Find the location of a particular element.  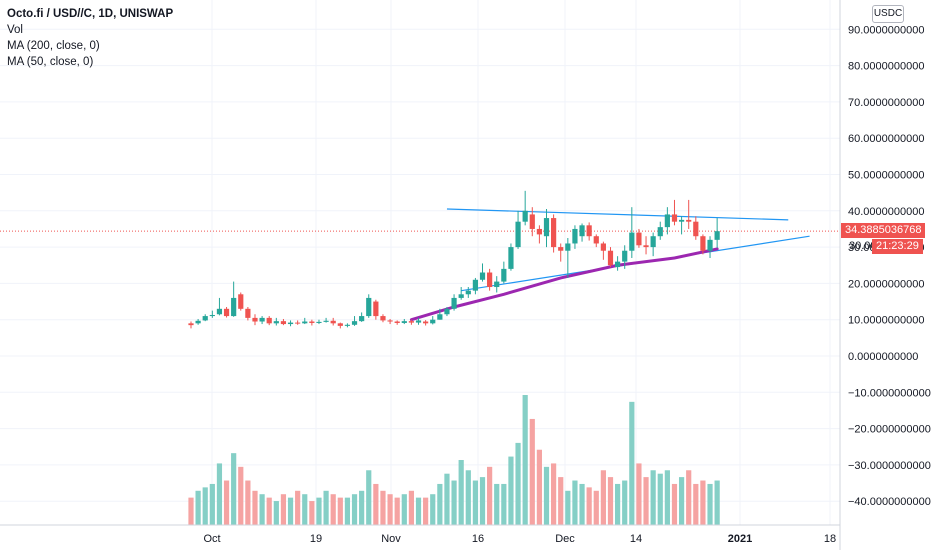

ma50-line is located at coordinates (564, 284).